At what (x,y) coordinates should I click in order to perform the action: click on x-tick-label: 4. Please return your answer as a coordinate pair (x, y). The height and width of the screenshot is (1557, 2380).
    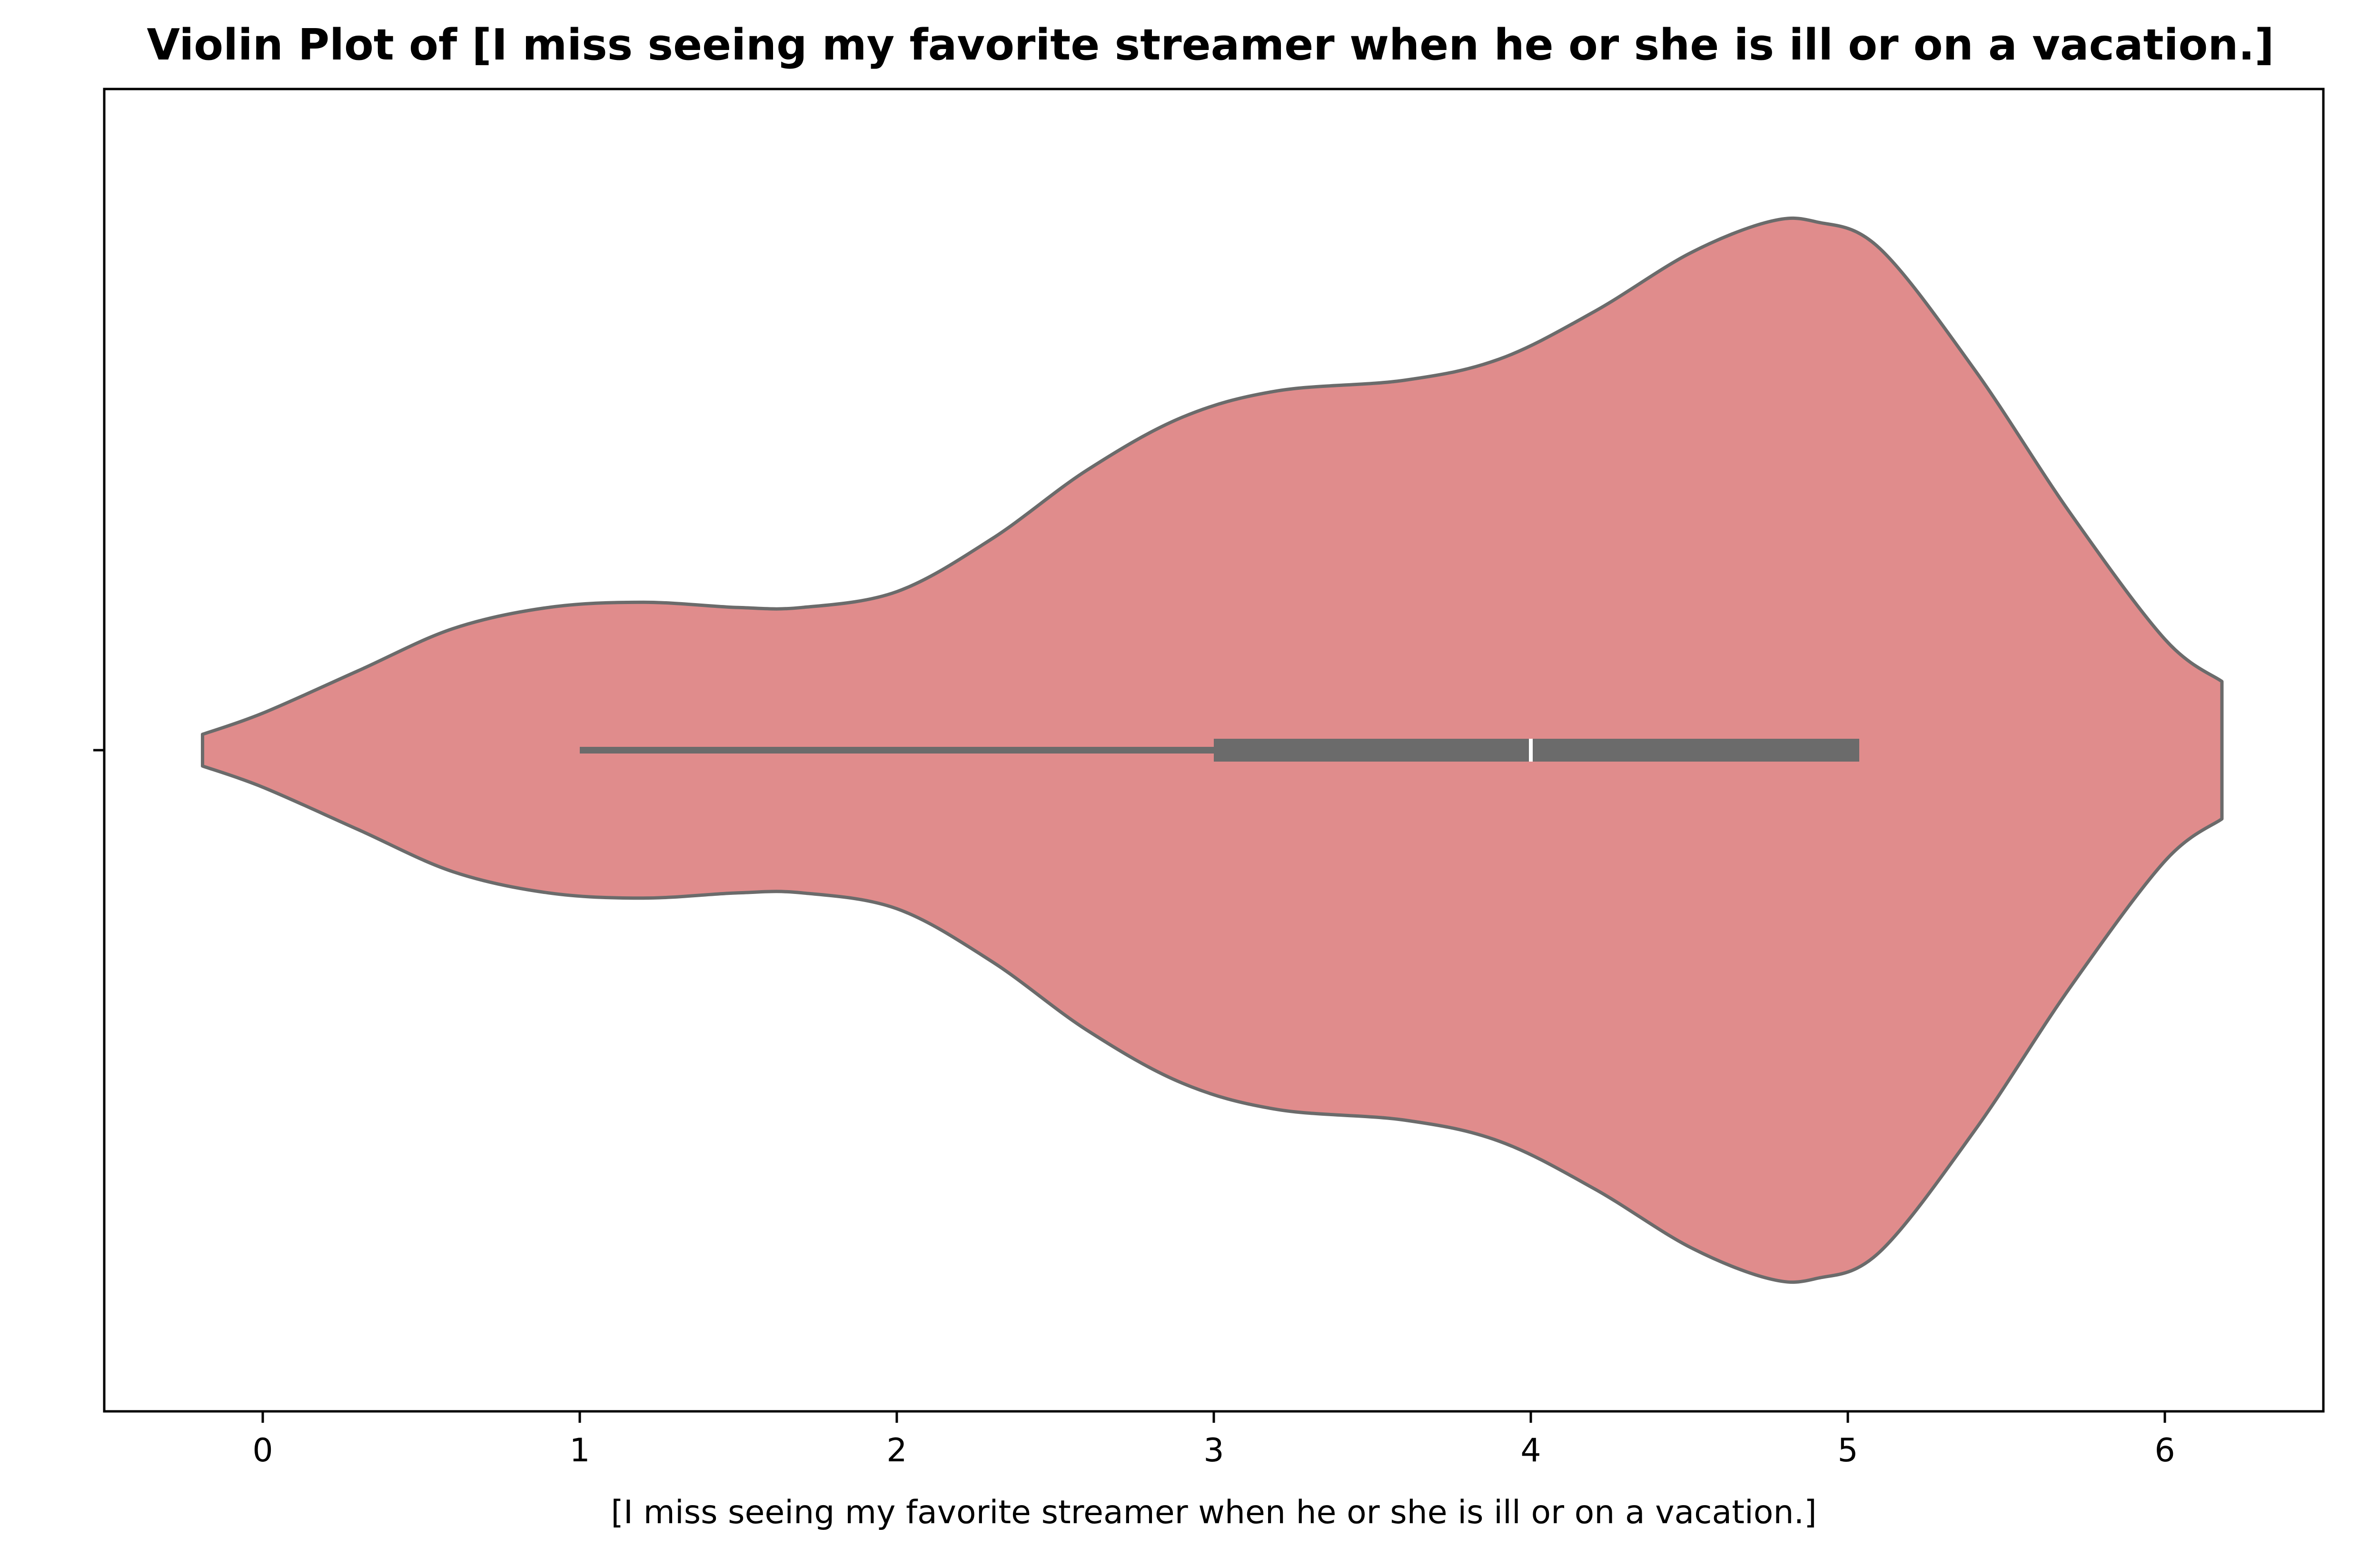
    Looking at the image, I should click on (1530, 1451).